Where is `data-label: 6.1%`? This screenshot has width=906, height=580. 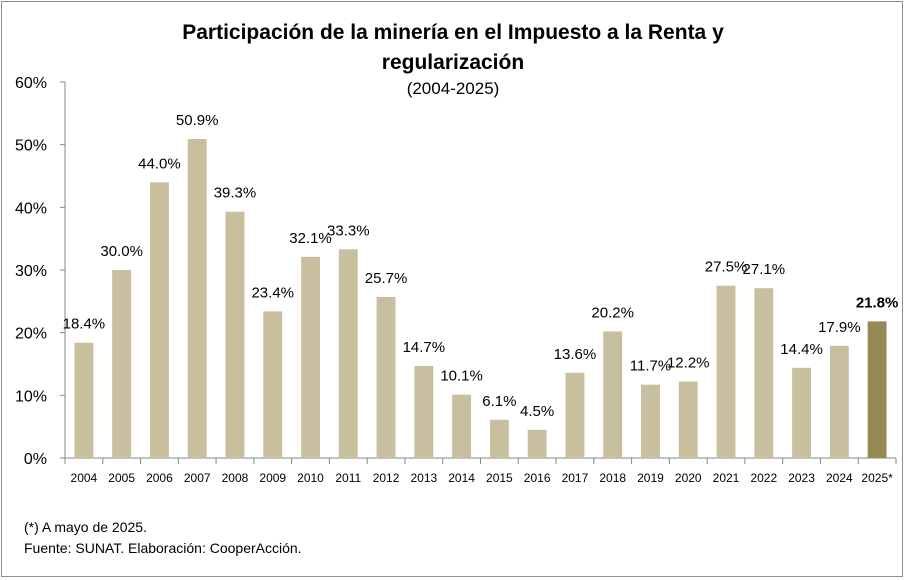 data-label: 6.1% is located at coordinates (499, 401).